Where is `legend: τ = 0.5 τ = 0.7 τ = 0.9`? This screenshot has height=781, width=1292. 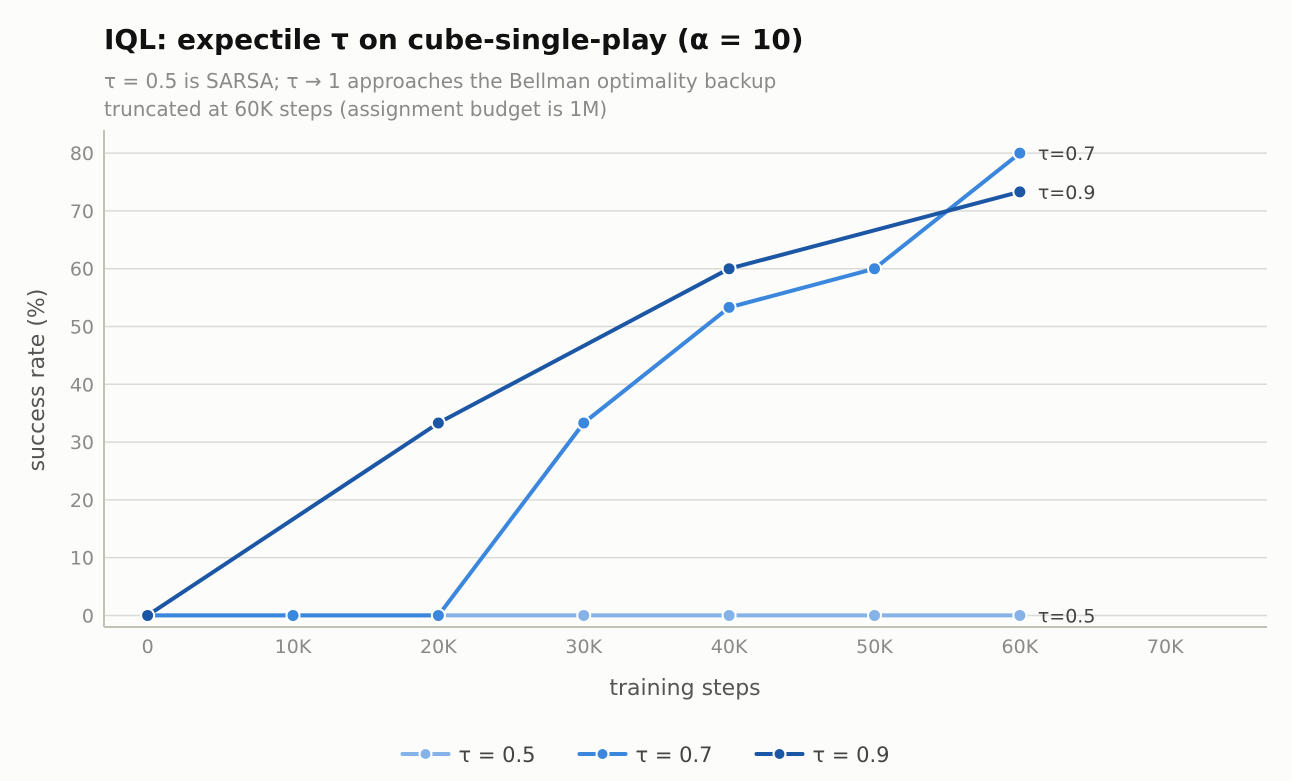 legend: τ = 0.5 τ = 0.7 τ = 0.9 is located at coordinates (645, 755).